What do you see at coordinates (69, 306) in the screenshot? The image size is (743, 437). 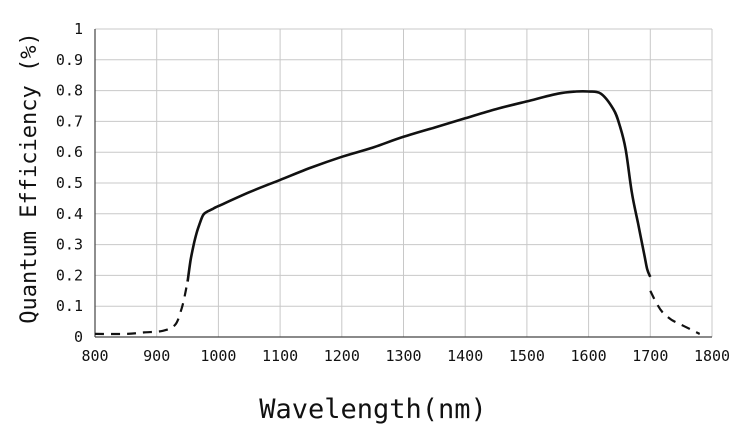 I see `y-tick-label: 0.1` at bounding box center [69, 306].